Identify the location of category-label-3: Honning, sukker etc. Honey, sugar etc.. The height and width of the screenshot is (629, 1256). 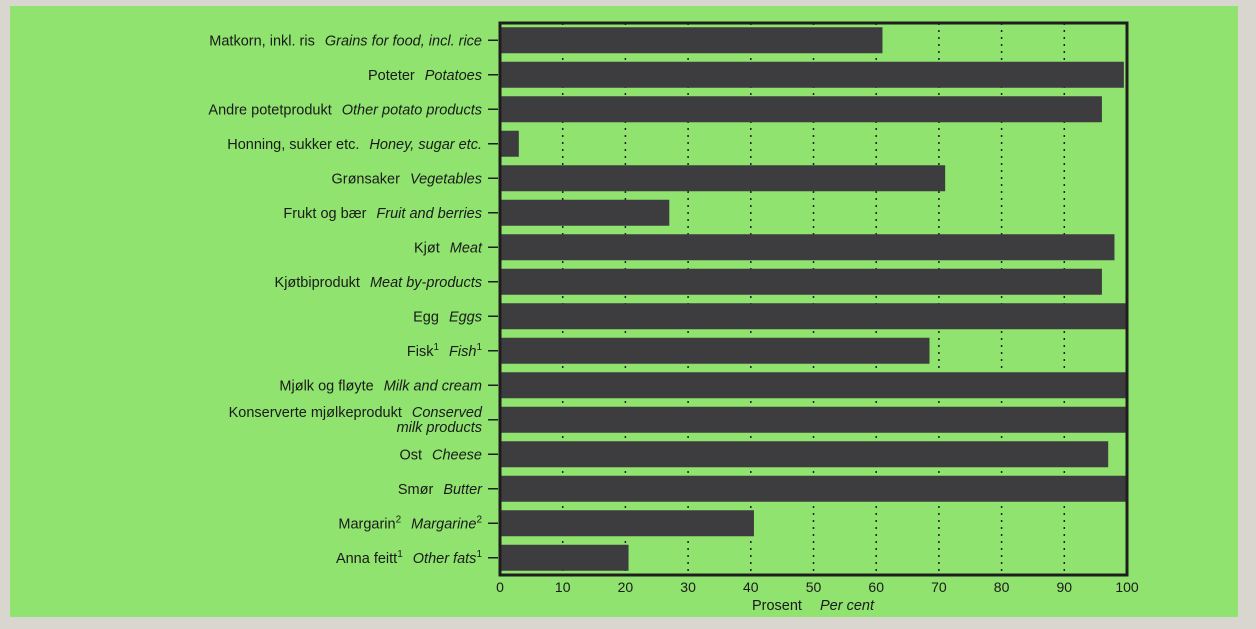
(354, 145).